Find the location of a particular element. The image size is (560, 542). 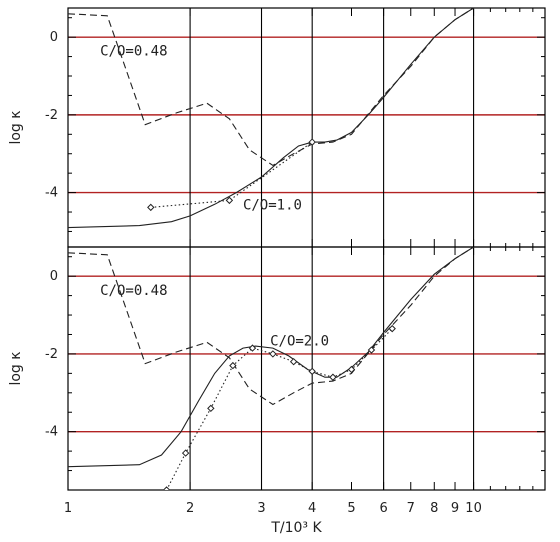

x-tick-label: 3 is located at coordinates (261, 508).